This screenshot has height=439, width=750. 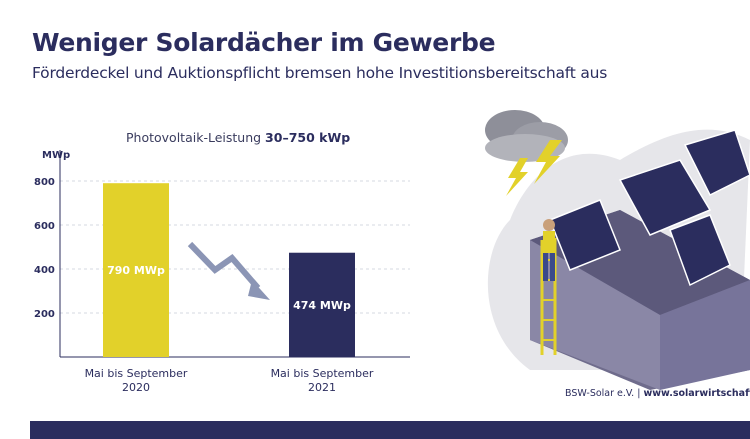 What do you see at coordinates (549, 250) in the screenshot?
I see `worker-figure` at bounding box center [549, 250].